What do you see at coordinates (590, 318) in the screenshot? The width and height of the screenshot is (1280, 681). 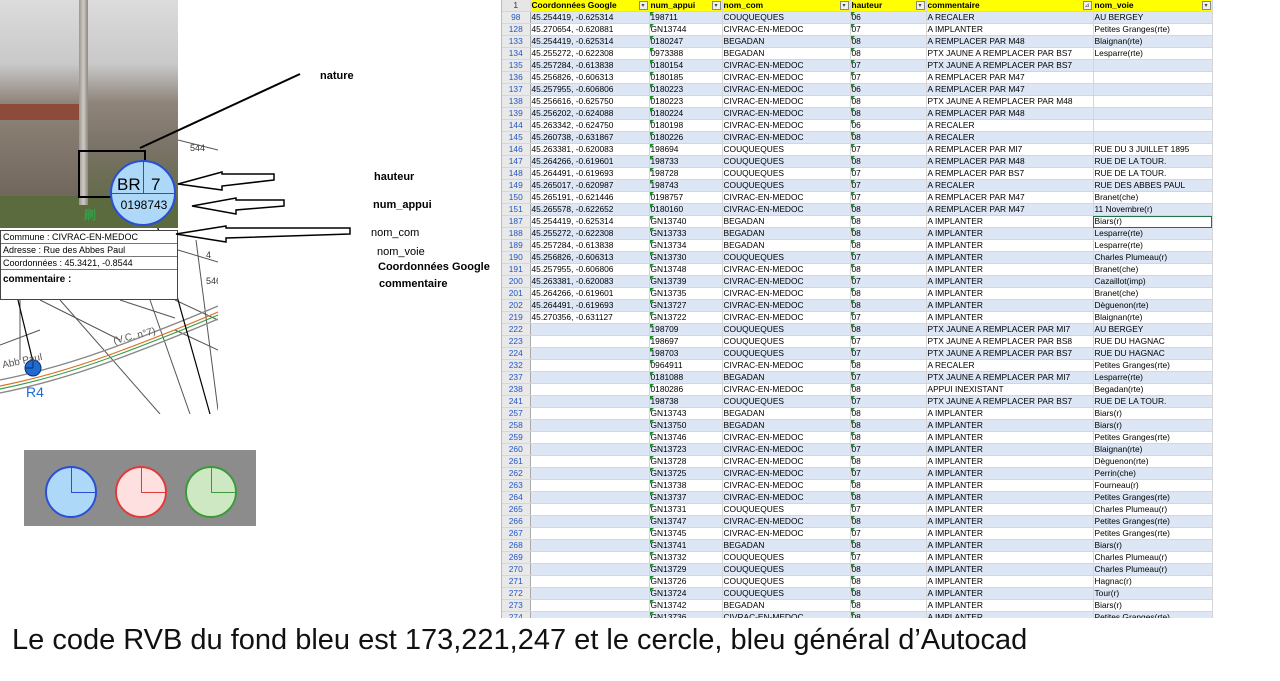 I see `table-cell: 45.270356, -0.631127` at bounding box center [590, 318].